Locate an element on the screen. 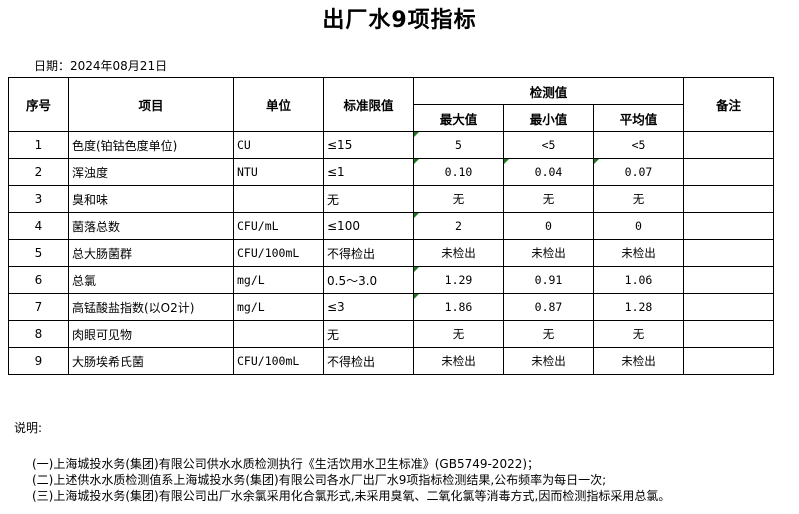 The image size is (799, 514). cell-no: 5 is located at coordinates (38, 253).